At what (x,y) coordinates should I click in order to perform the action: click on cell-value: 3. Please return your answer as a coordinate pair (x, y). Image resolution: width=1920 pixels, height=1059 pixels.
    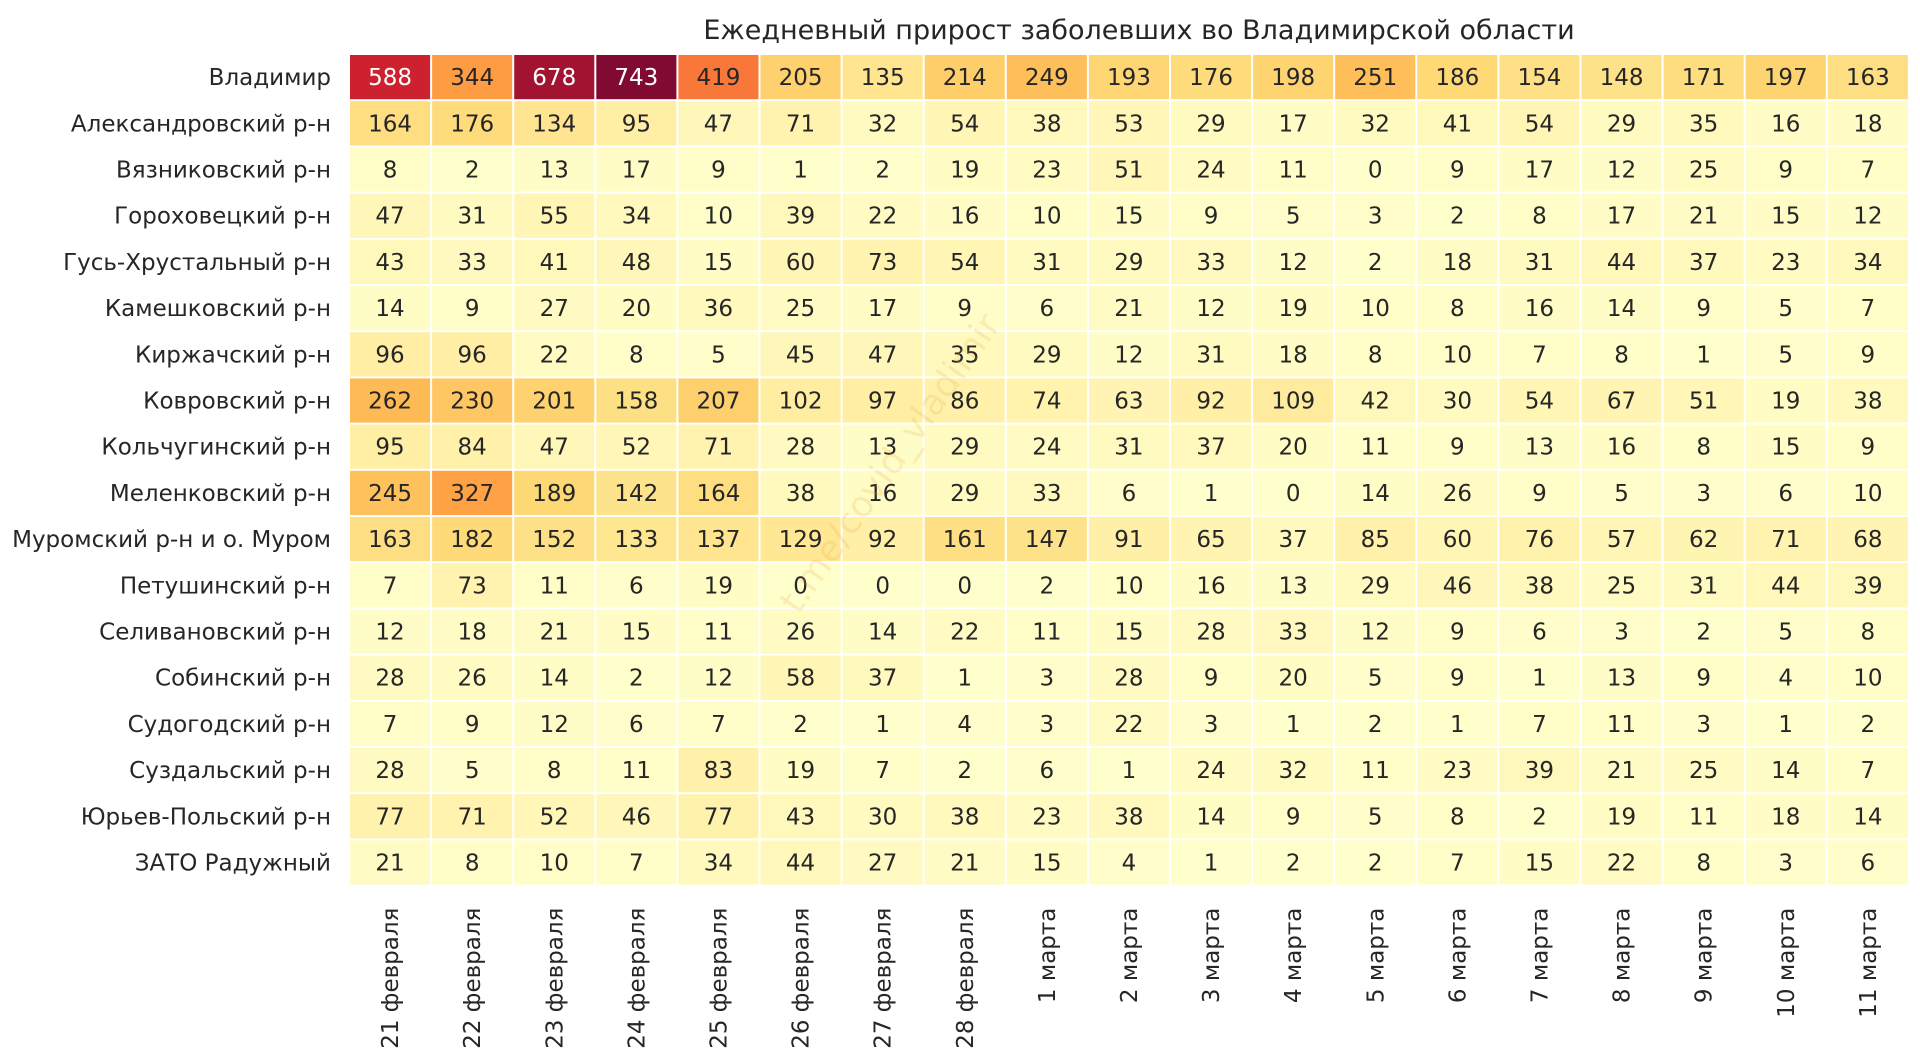
    Looking at the image, I should click on (1703, 494).